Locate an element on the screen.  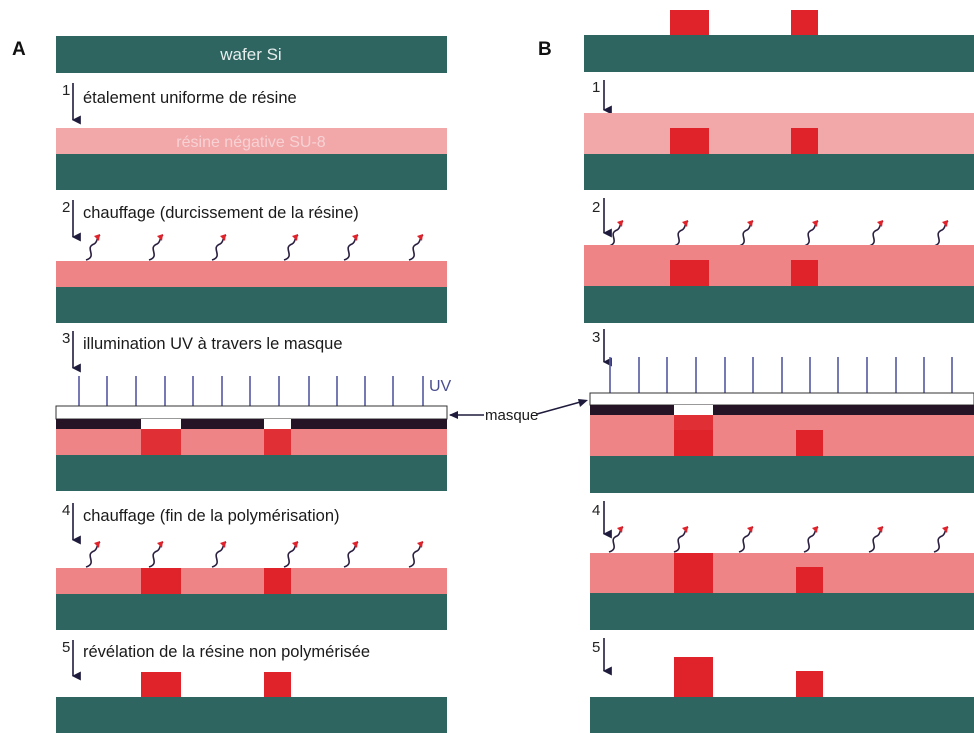
panel-a-stage-0: wafer Si is located at coordinates (251, 54).